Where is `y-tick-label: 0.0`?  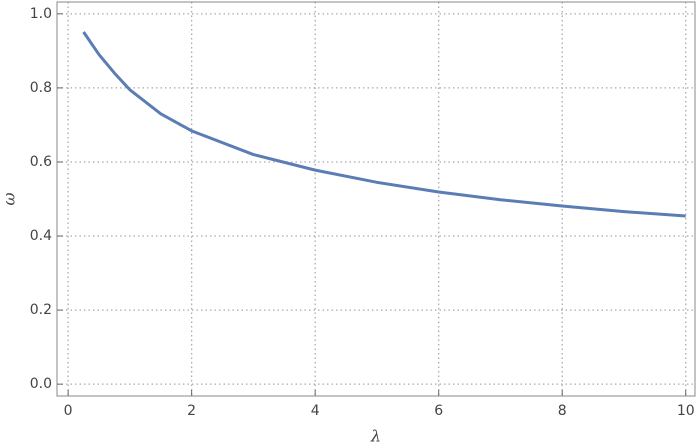 y-tick-label: 0.0 is located at coordinates (41, 384).